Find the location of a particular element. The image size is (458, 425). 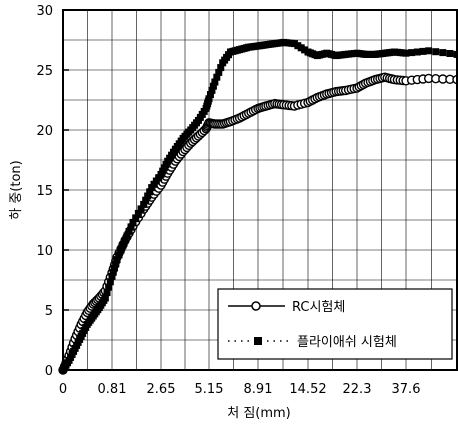

y-tick-label: 25 is located at coordinates (44, 71).